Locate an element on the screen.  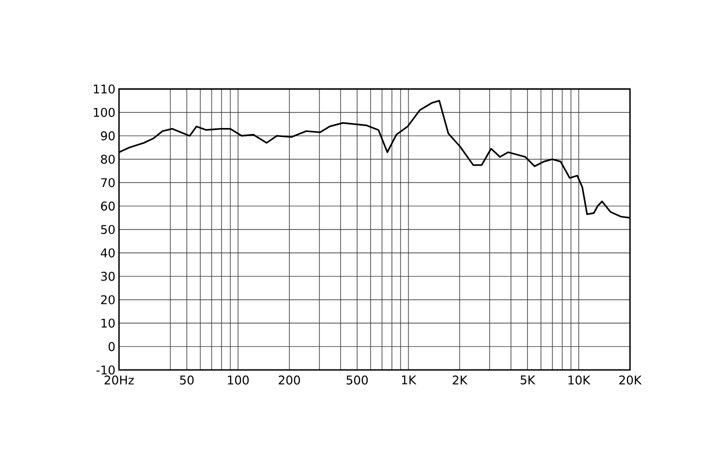
y-tick-label: 70 is located at coordinates (108, 183).